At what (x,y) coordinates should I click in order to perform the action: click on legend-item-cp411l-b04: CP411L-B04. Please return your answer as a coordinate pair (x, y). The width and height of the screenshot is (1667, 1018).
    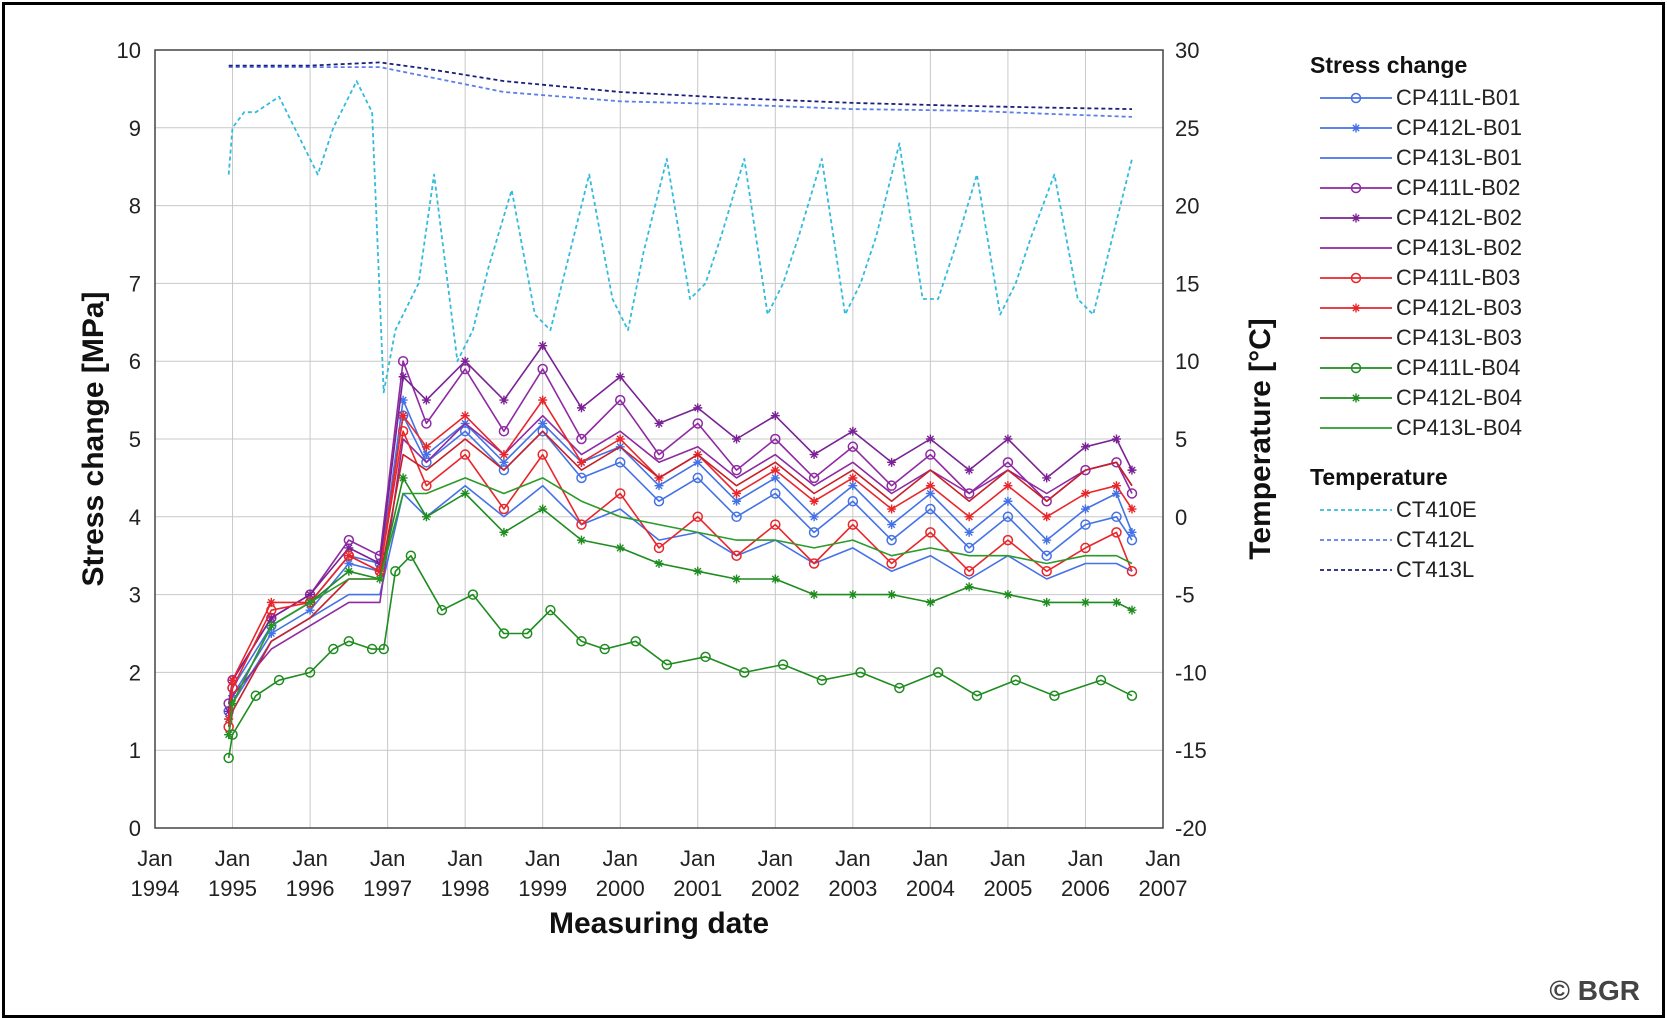
    Looking at the image, I should click on (1420, 367).